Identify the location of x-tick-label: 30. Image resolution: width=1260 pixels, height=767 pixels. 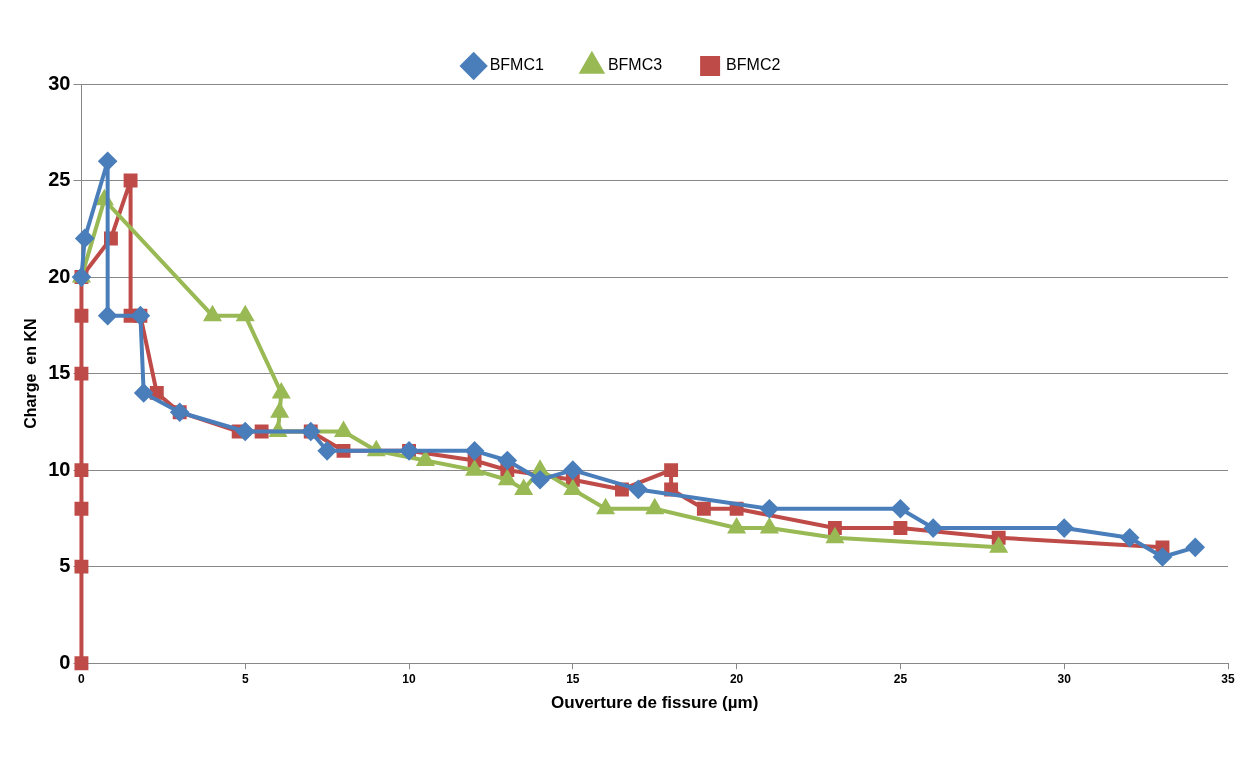
(1064, 678).